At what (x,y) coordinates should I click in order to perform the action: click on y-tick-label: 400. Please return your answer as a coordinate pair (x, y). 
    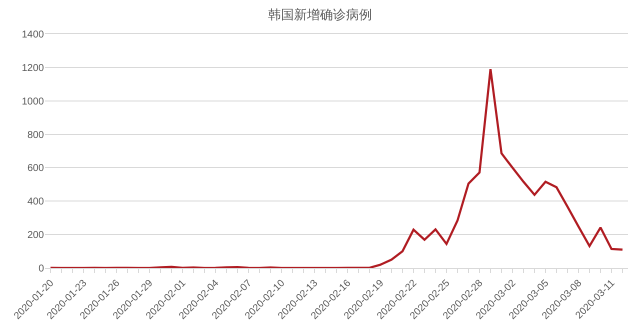
    Looking at the image, I should click on (35, 202).